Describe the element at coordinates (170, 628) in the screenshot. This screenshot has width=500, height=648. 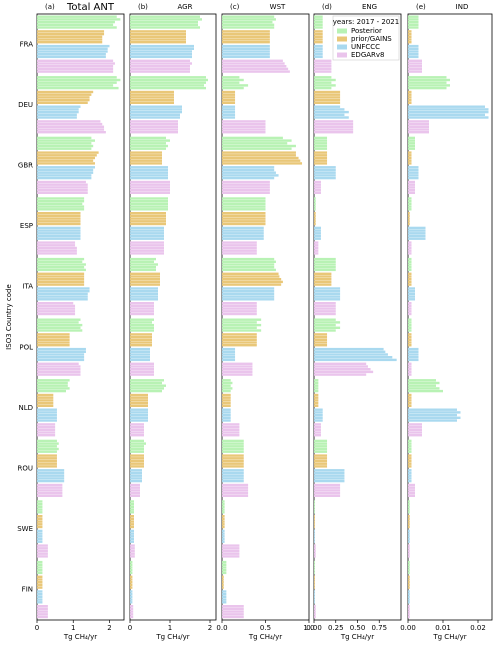
I see `x-tick-label: 1` at that location.